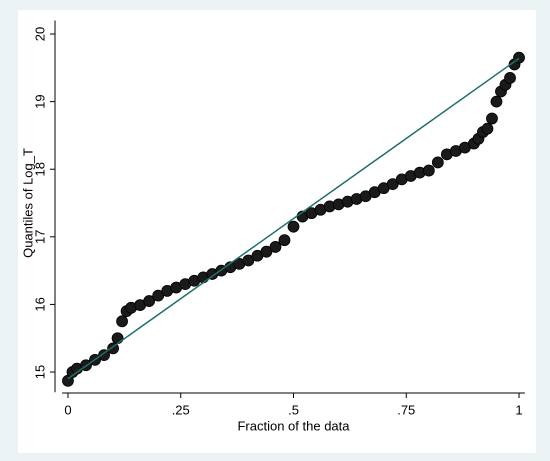 Image resolution: width=550 pixels, height=461 pixels. I want to click on x-tick-label: 1, so click(518, 409).